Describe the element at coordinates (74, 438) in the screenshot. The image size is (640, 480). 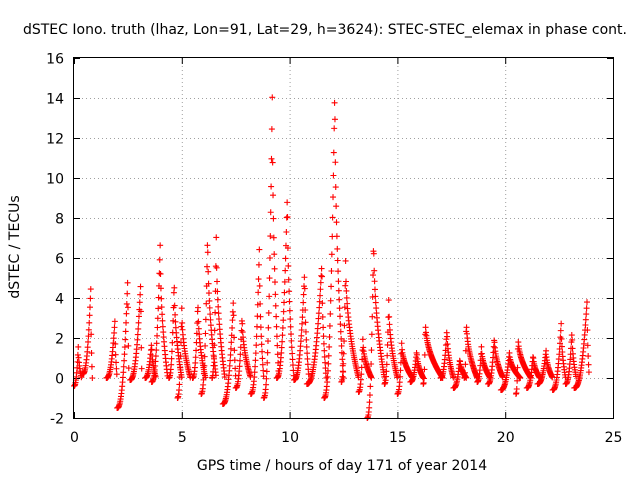
I see `x-tick-label: 0` at that location.